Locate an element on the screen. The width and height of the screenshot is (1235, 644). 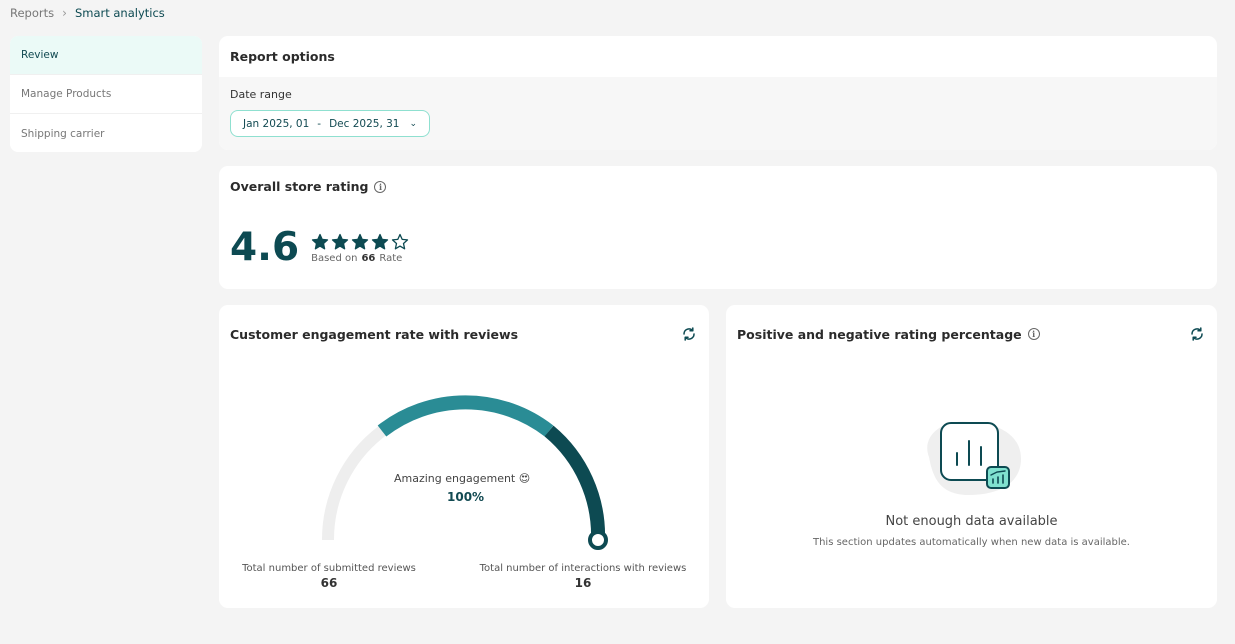
empty-chart-icon is located at coordinates (974, 458).